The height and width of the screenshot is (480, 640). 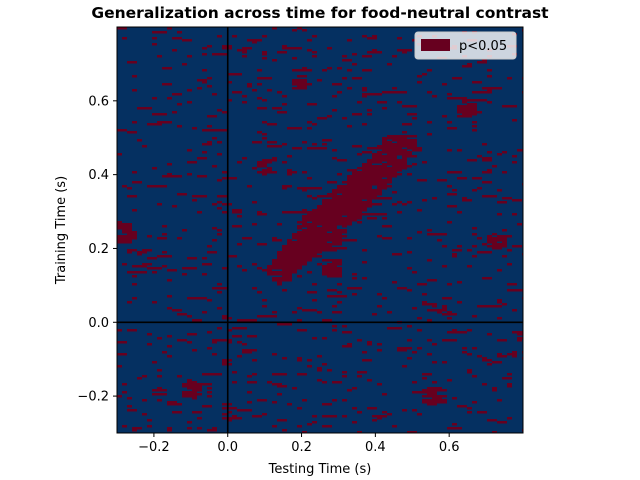 I want to click on x-axis-label: Testing Time (s), so click(x=320, y=469).